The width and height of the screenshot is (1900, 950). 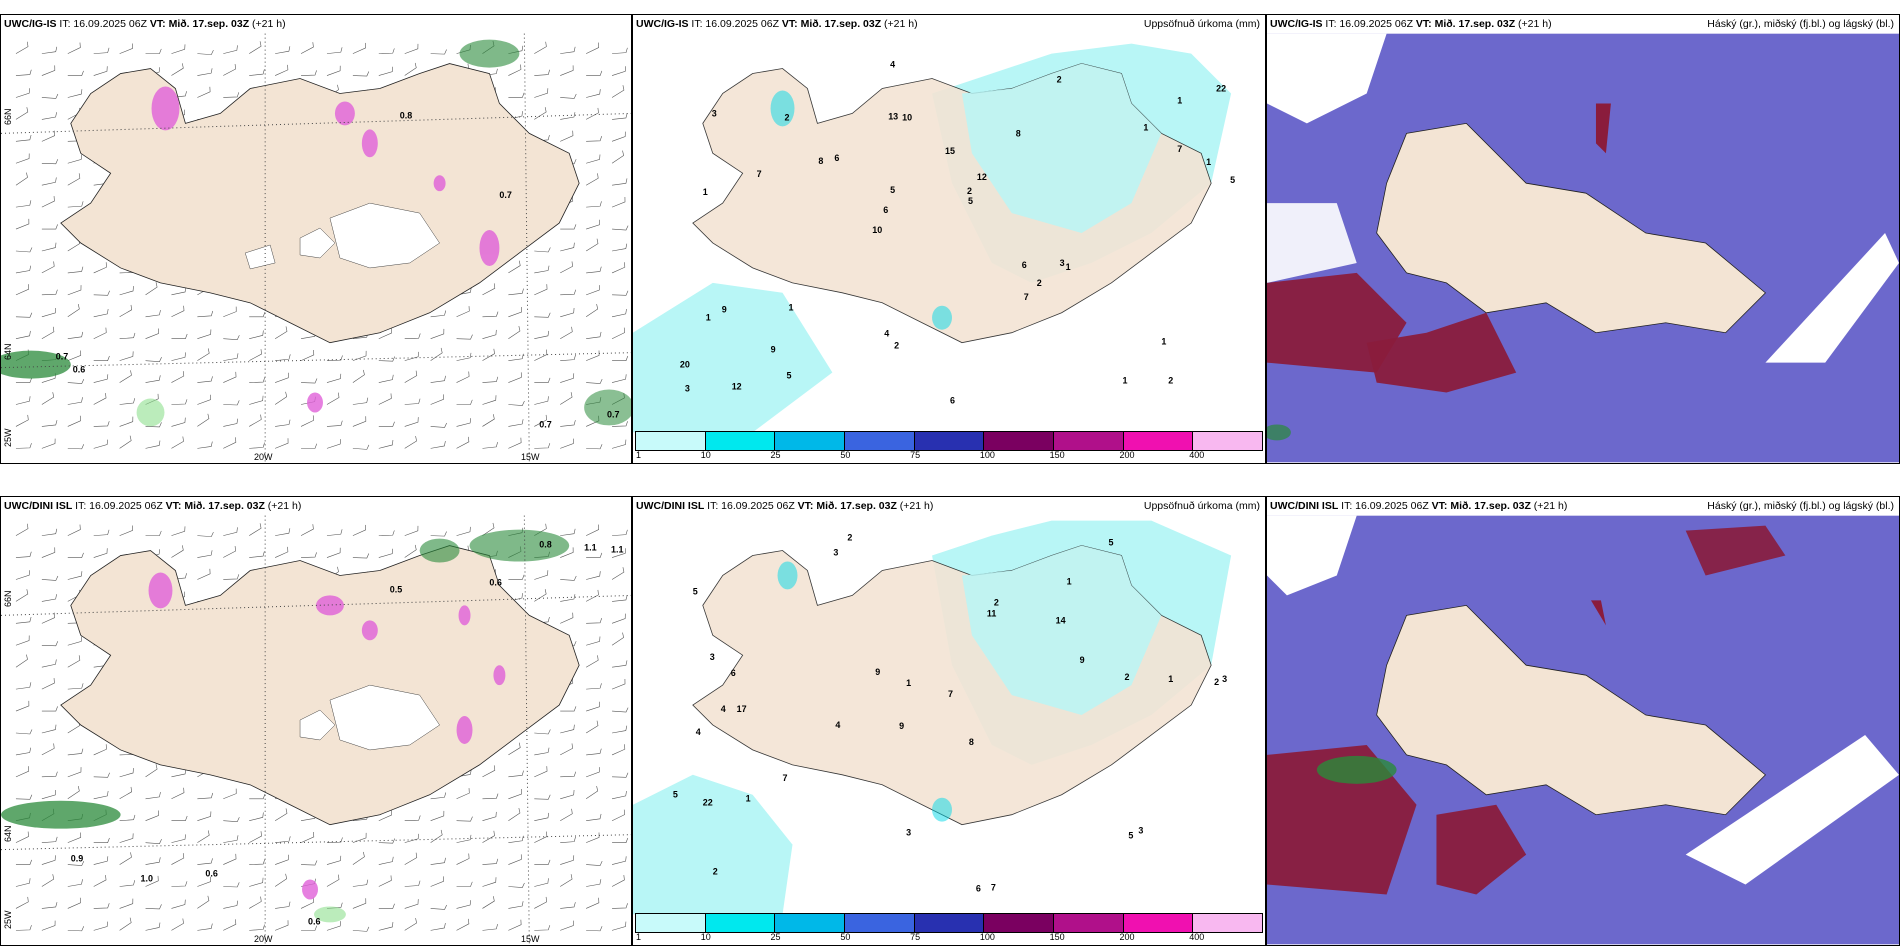 What do you see at coordinates (1201, 24) in the screenshot?
I see `panel-right-title: Uppsöfnuð úrkoma (mm)` at bounding box center [1201, 24].